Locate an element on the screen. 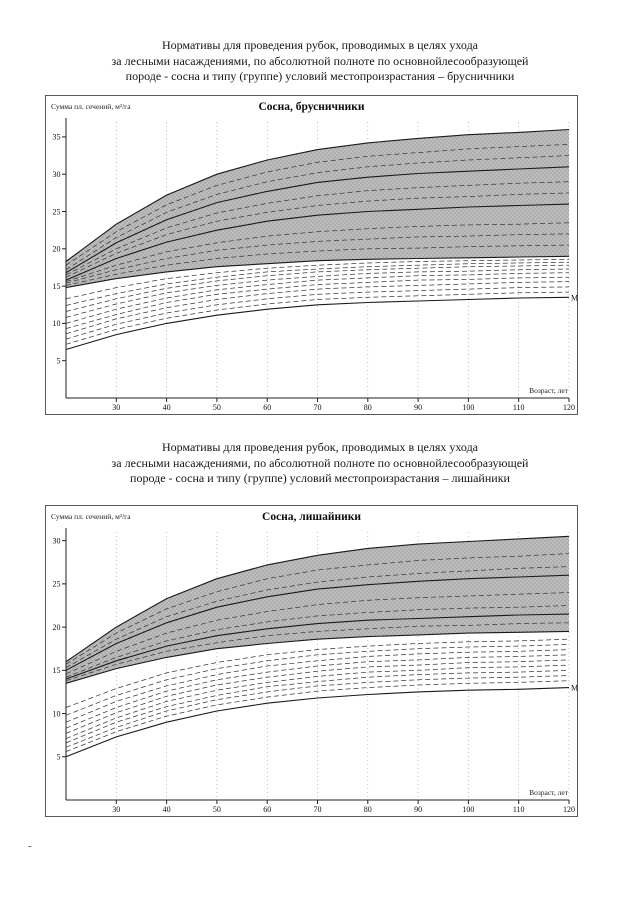 The width and height of the screenshot is (640, 905). svg-text: 35 is located at coordinates (57, 137).